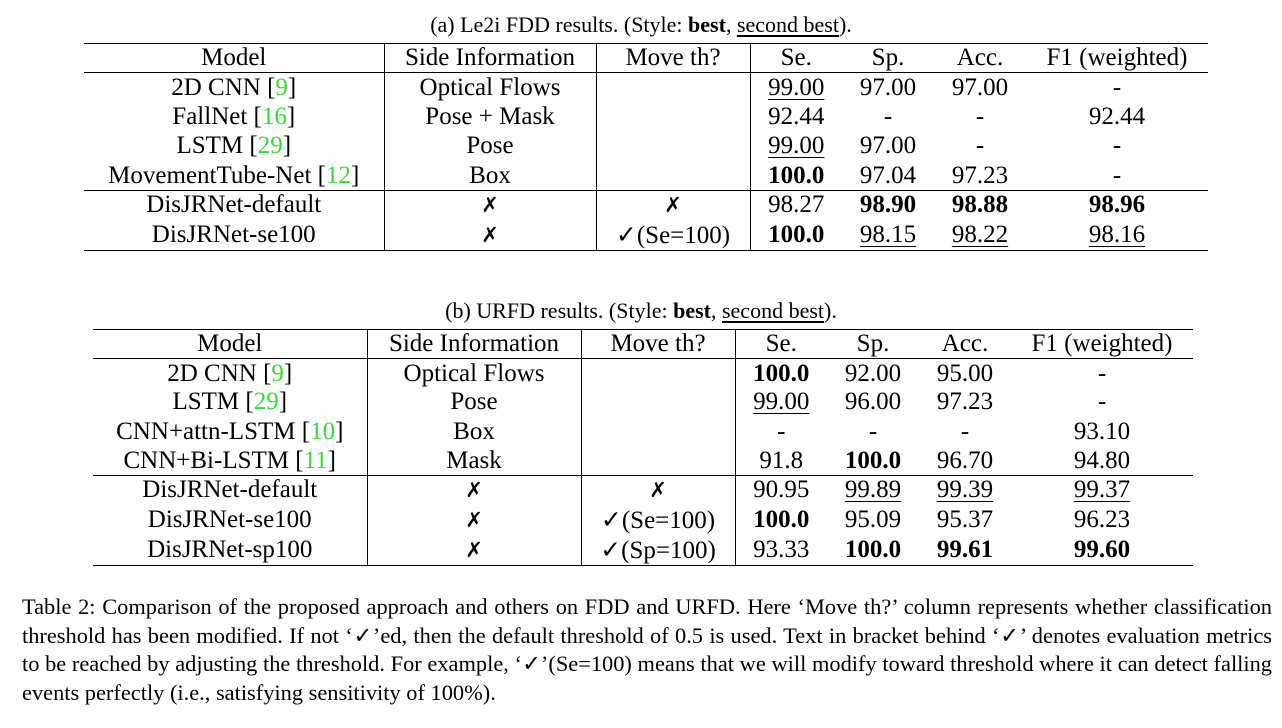  I want to click on sp-value: 99.89, so click(873, 490).